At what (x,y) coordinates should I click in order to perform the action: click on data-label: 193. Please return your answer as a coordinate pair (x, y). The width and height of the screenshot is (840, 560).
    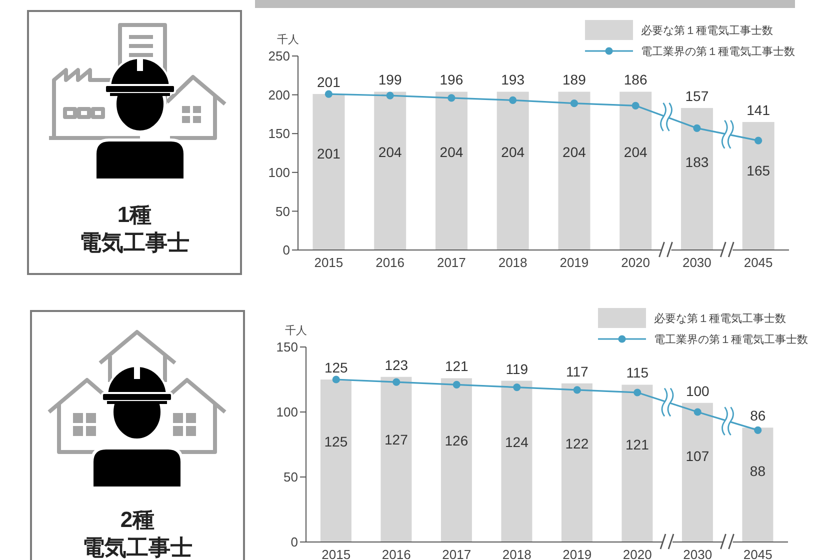
    Looking at the image, I should click on (513, 80).